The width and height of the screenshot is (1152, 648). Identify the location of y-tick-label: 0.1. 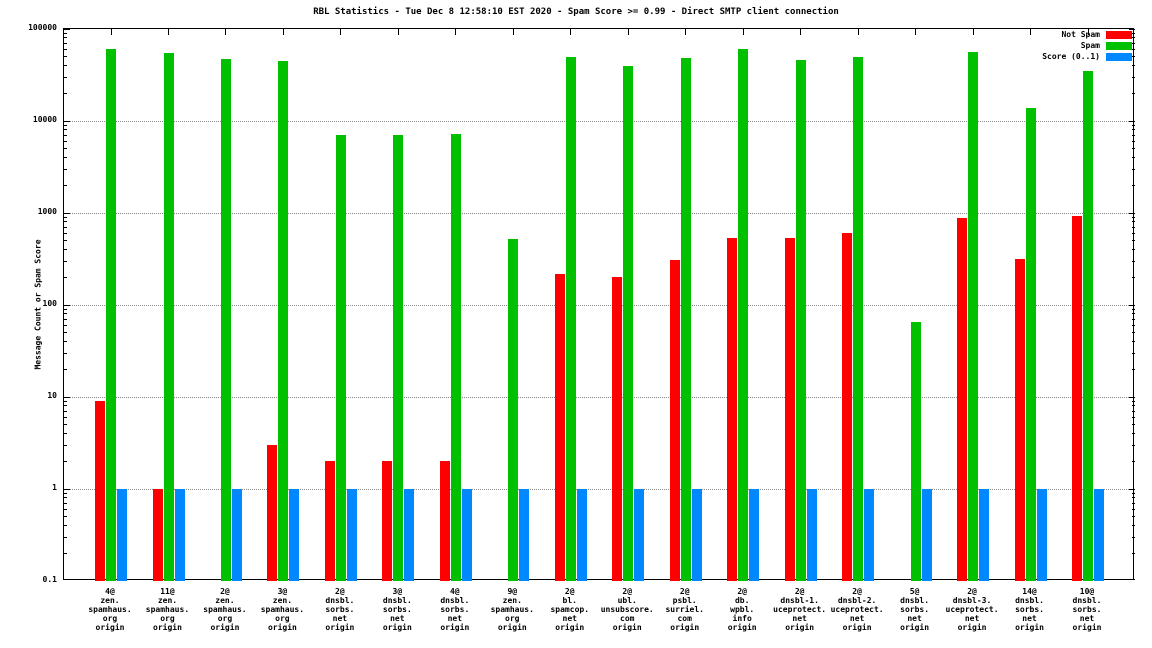
(49, 579).